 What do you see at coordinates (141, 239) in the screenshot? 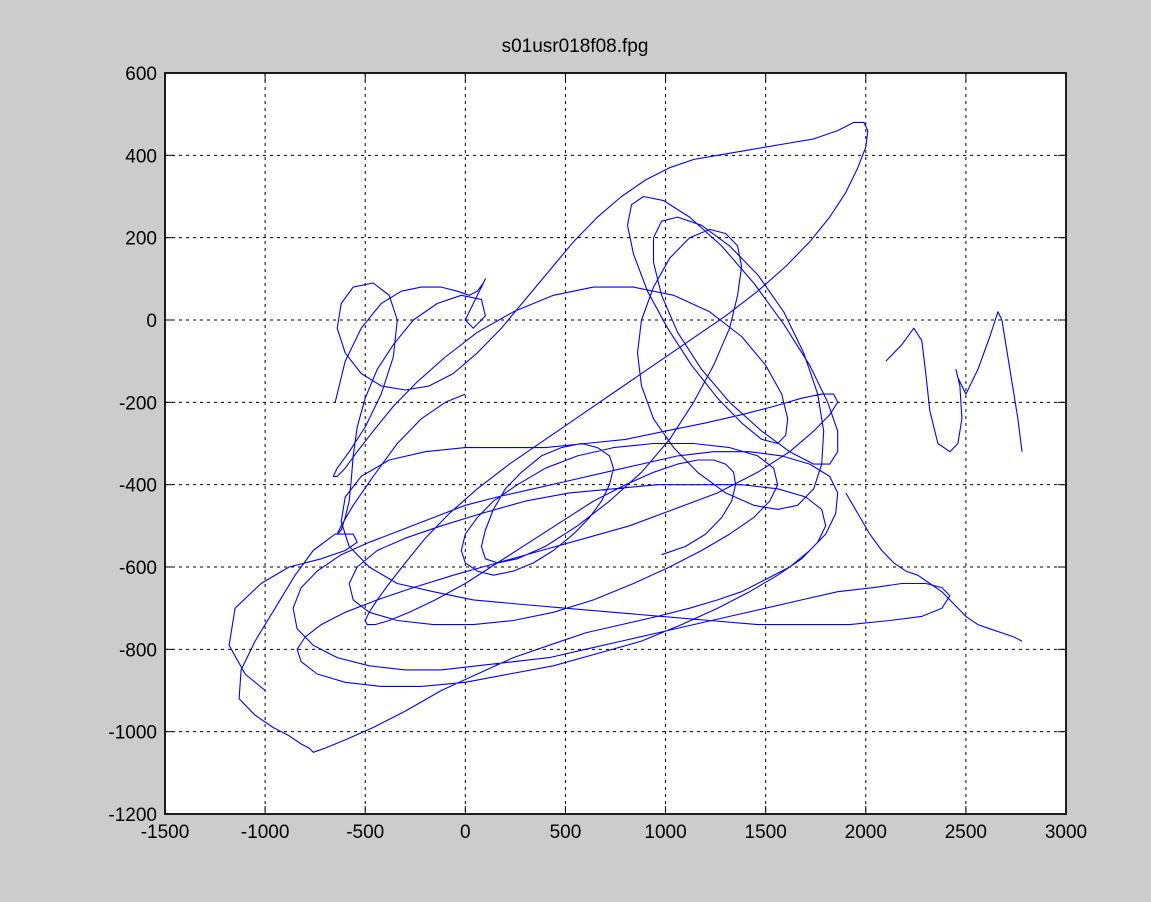
I see `y-tick-label: 200` at bounding box center [141, 239].